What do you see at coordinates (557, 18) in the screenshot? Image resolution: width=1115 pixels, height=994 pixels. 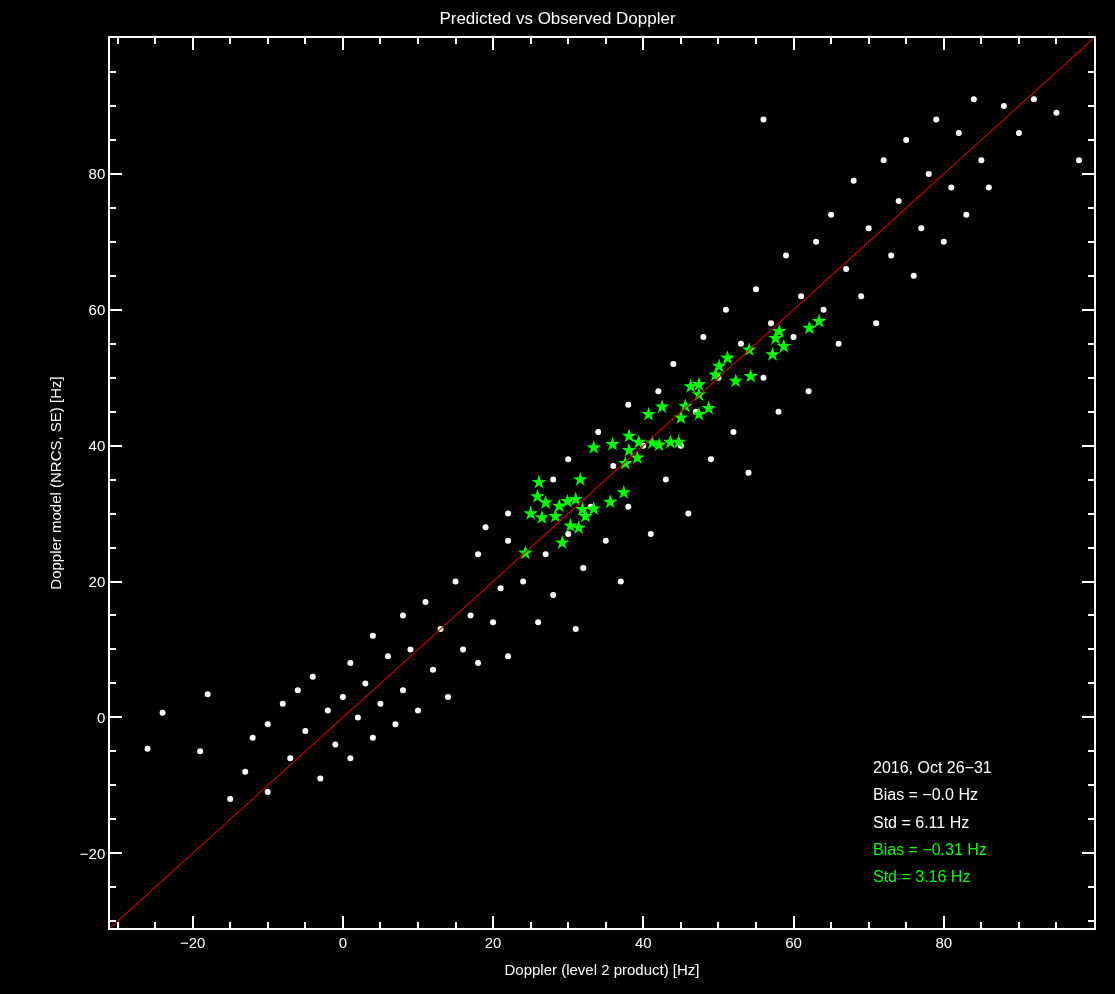 I see `chart-title: Predicted vs Observed Doppler` at bounding box center [557, 18].